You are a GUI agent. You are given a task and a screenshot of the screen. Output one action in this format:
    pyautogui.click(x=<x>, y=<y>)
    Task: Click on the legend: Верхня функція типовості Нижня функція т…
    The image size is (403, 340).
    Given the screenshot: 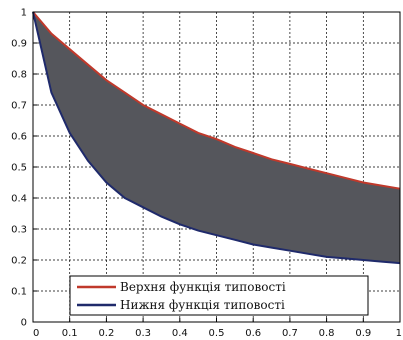 What is the action you would take?
    pyautogui.click(x=219, y=295)
    